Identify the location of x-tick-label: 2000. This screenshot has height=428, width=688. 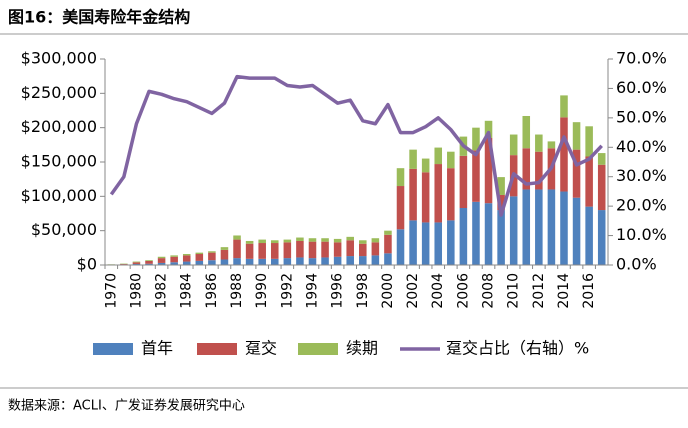
(388, 291).